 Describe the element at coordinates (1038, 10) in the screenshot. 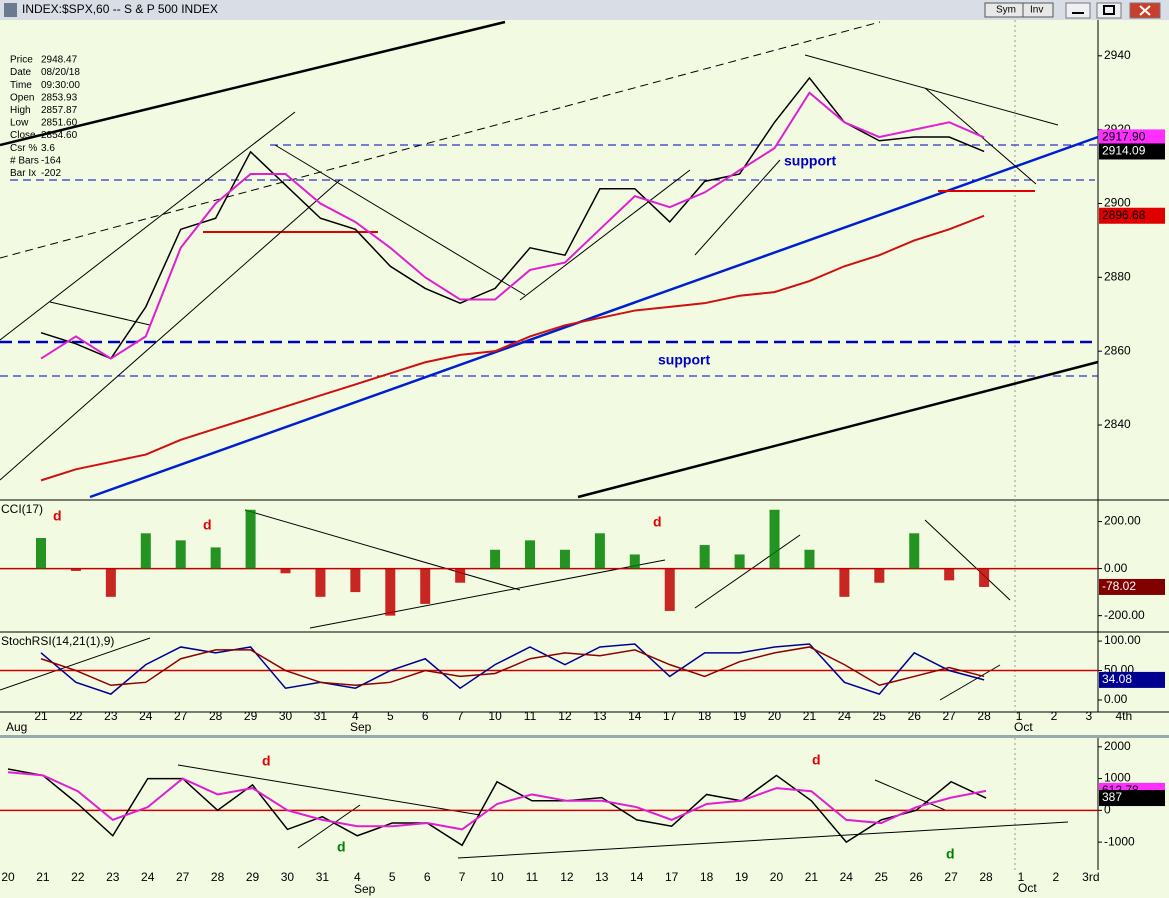

I see `inv-button` at that location.